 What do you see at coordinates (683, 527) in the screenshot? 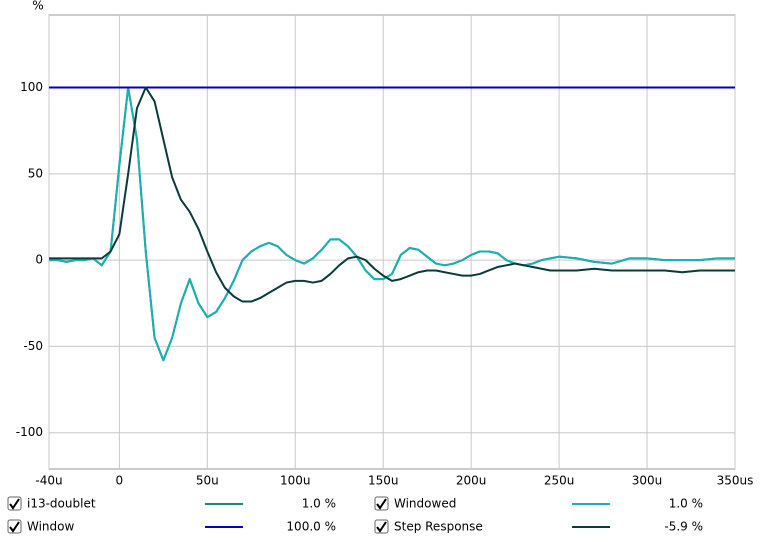
I see `legend-value: -5.9 %` at bounding box center [683, 527].